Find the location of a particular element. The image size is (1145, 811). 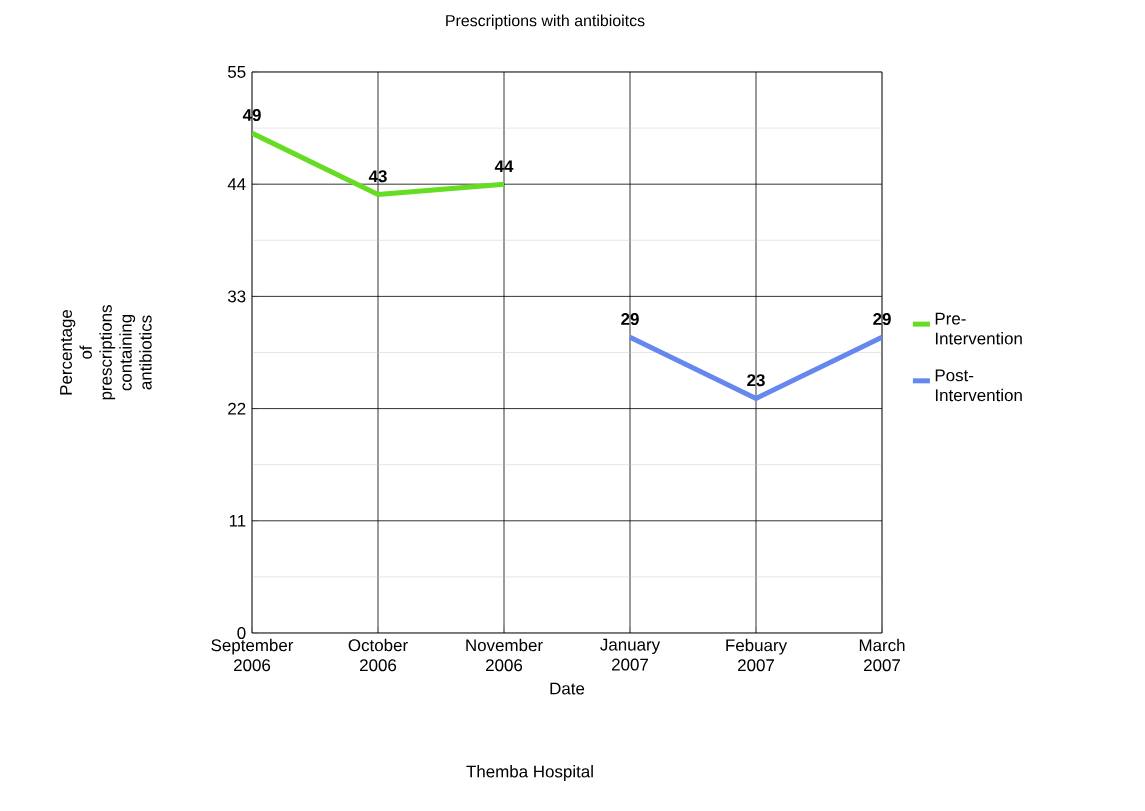

legend-label: Pre-Intervention is located at coordinates (978, 328).